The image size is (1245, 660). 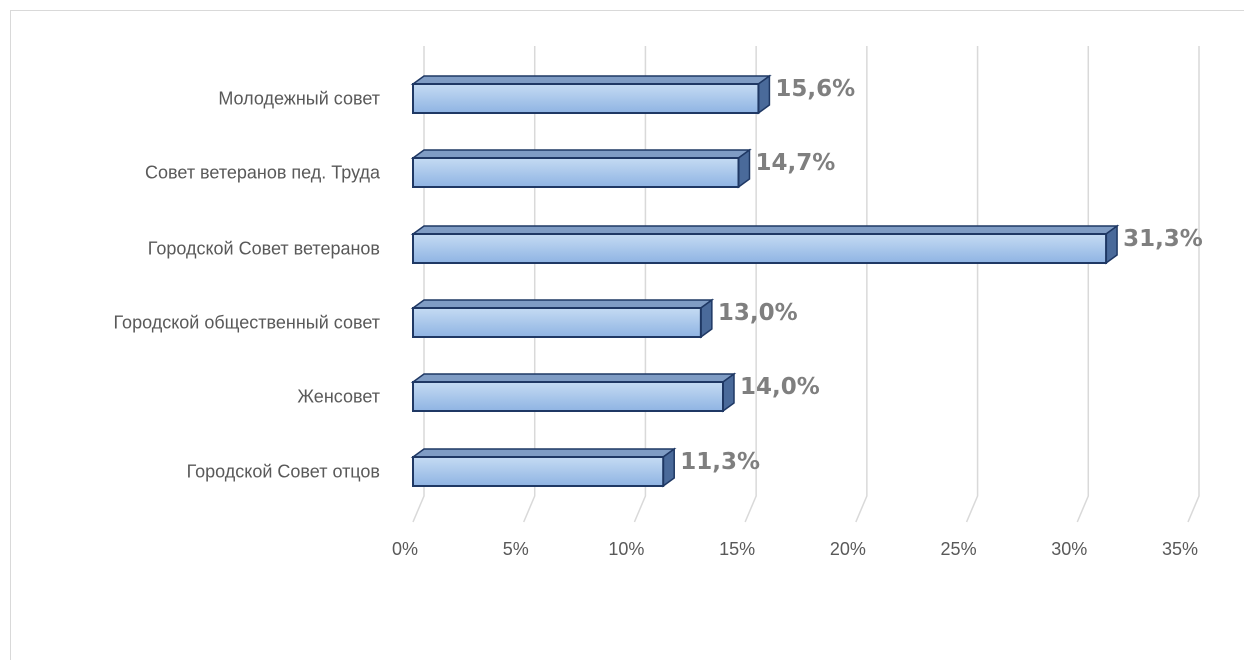 I want to click on x-tick-labels: 0% 5% 10% 15% 20% 25% 30% 35%, so click(x=795, y=549).